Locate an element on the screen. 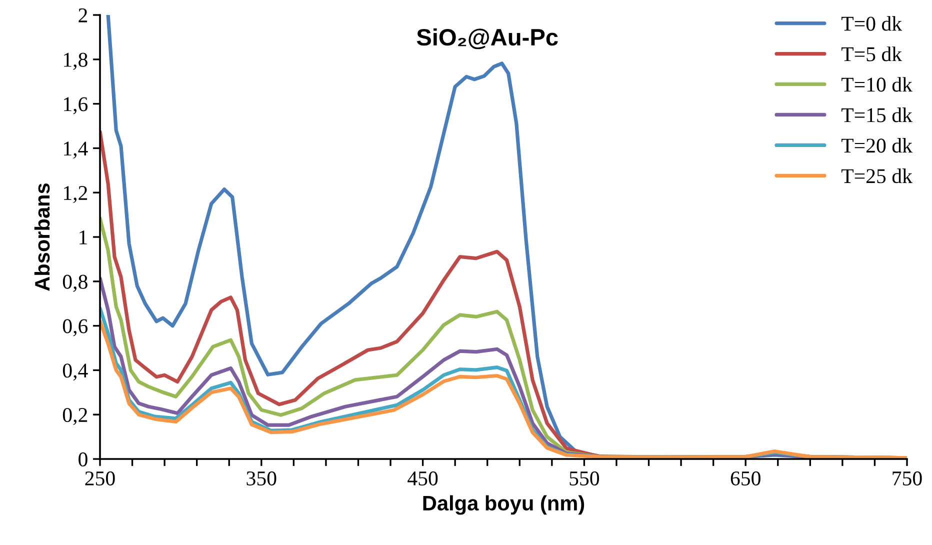  x-tick-label: 650 is located at coordinates (745, 478).